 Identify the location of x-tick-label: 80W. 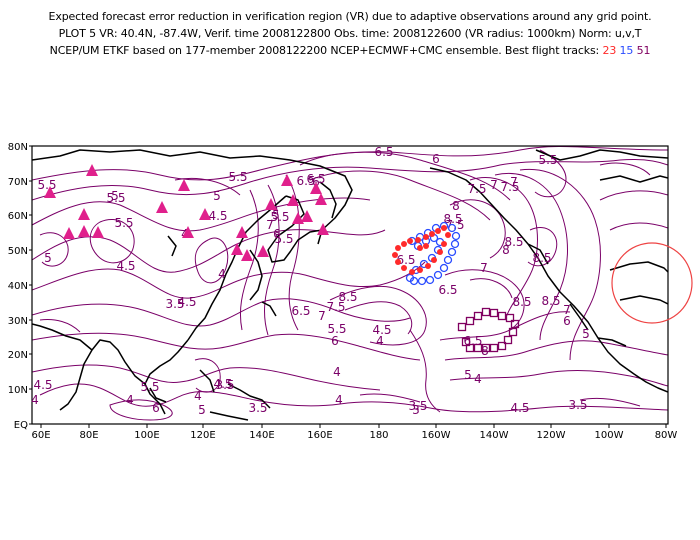
(666, 435).